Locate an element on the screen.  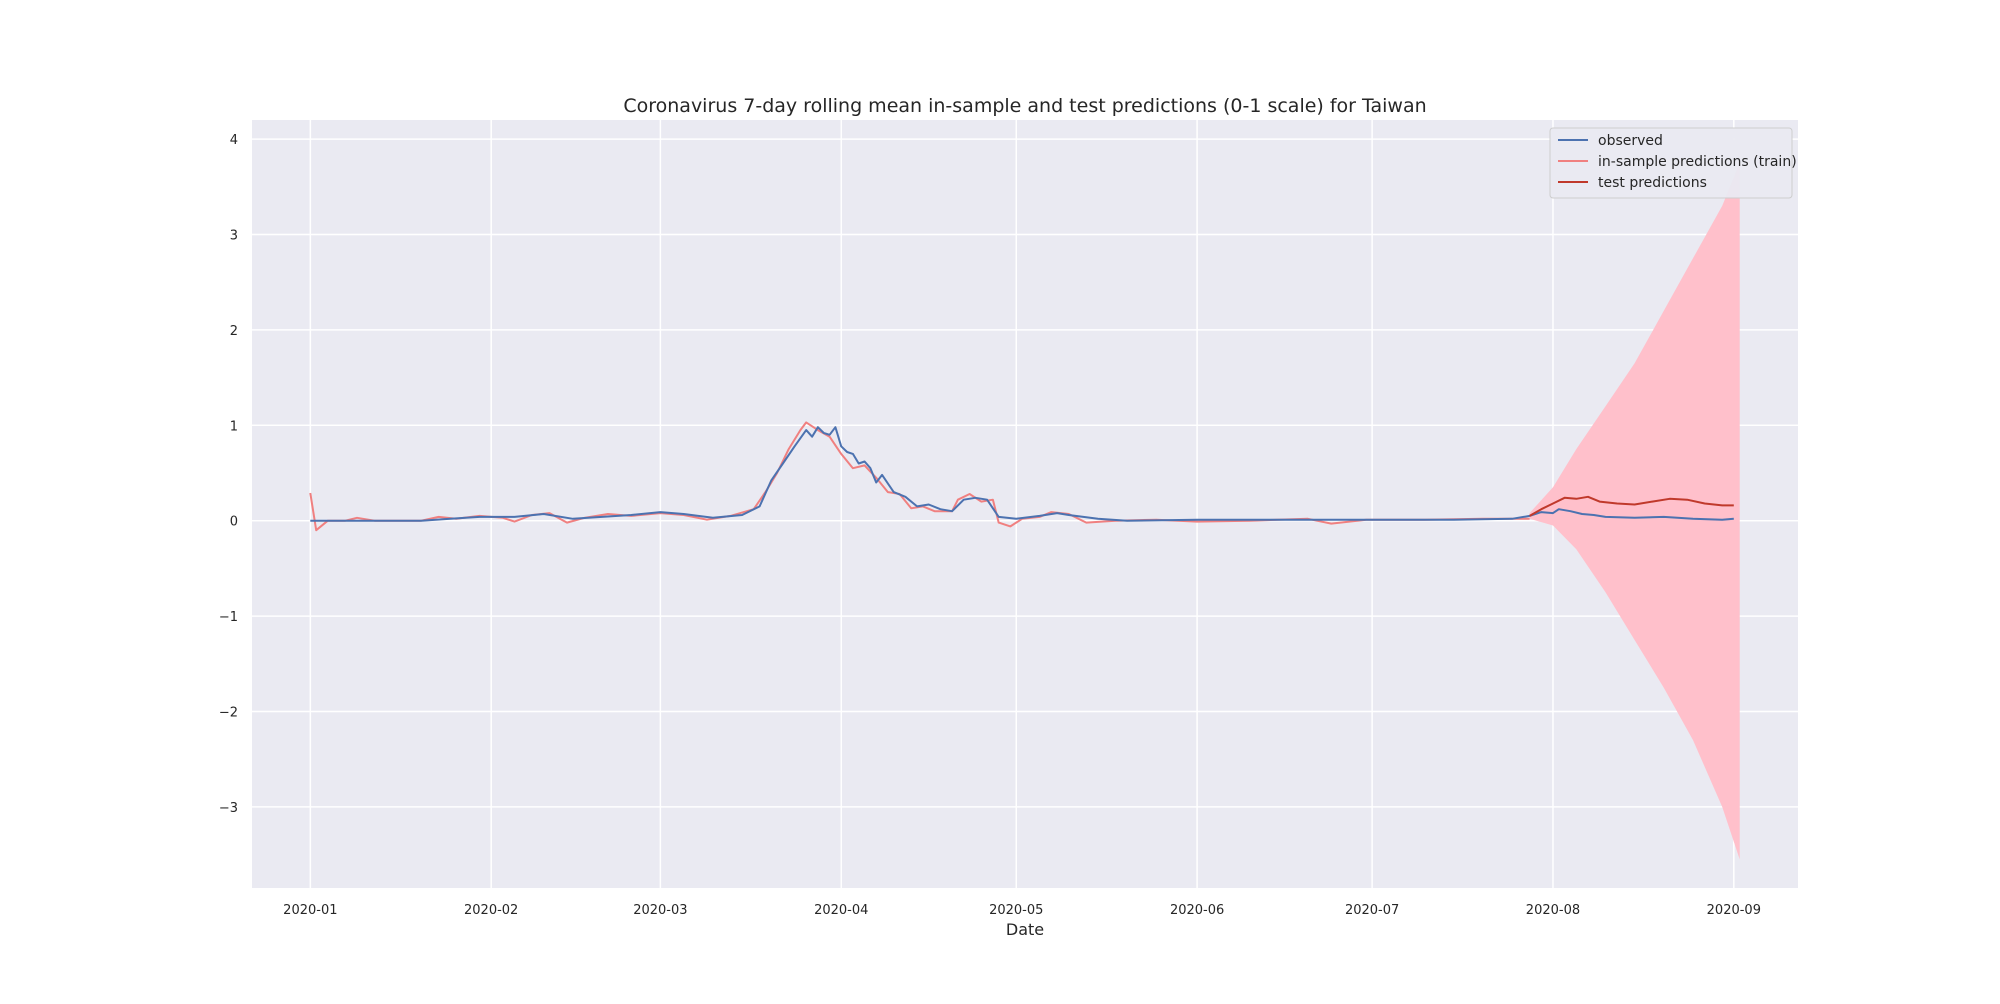
x-tick-label: 2020-08 is located at coordinates (1553, 910).